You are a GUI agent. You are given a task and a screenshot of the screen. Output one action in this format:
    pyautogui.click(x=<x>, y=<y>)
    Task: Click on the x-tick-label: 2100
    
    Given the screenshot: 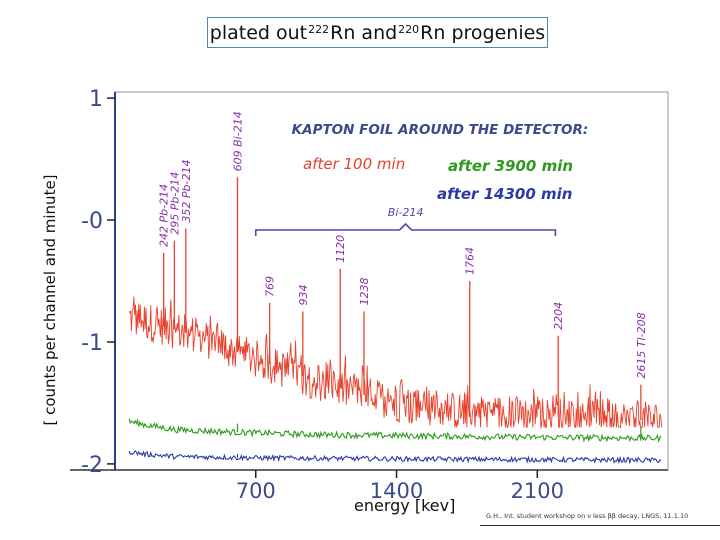 What is the action you would take?
    pyautogui.click(x=537, y=491)
    